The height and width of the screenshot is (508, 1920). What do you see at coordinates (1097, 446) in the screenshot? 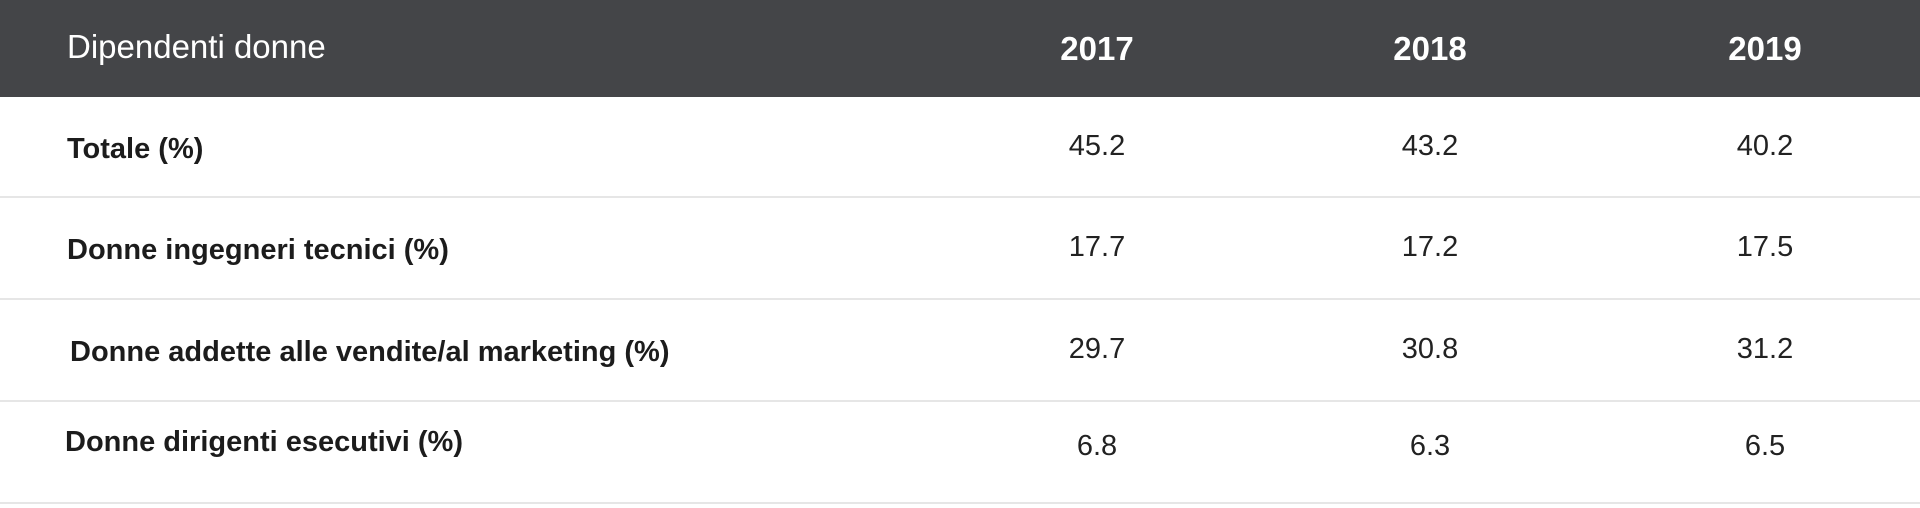
I see `table-cell: 6.8` at bounding box center [1097, 446].